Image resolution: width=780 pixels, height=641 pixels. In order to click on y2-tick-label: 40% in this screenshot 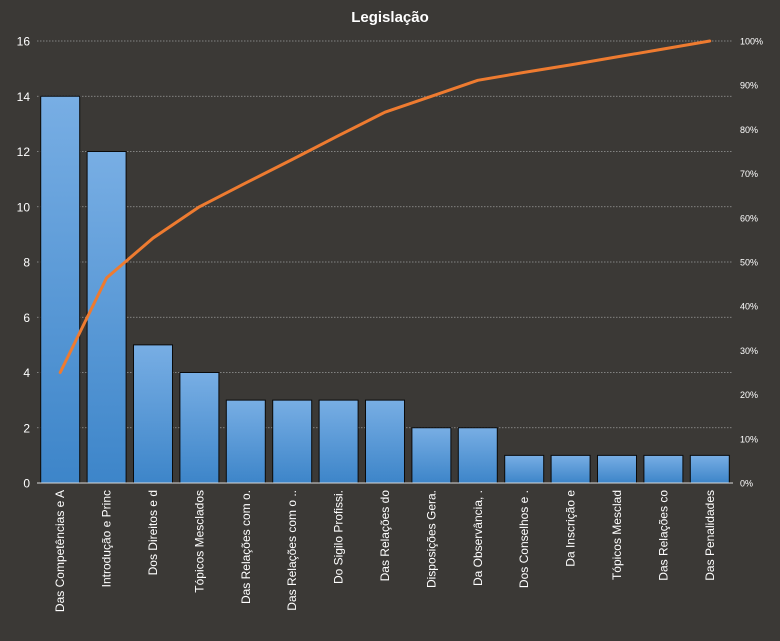, I will do `click(749, 307)`.